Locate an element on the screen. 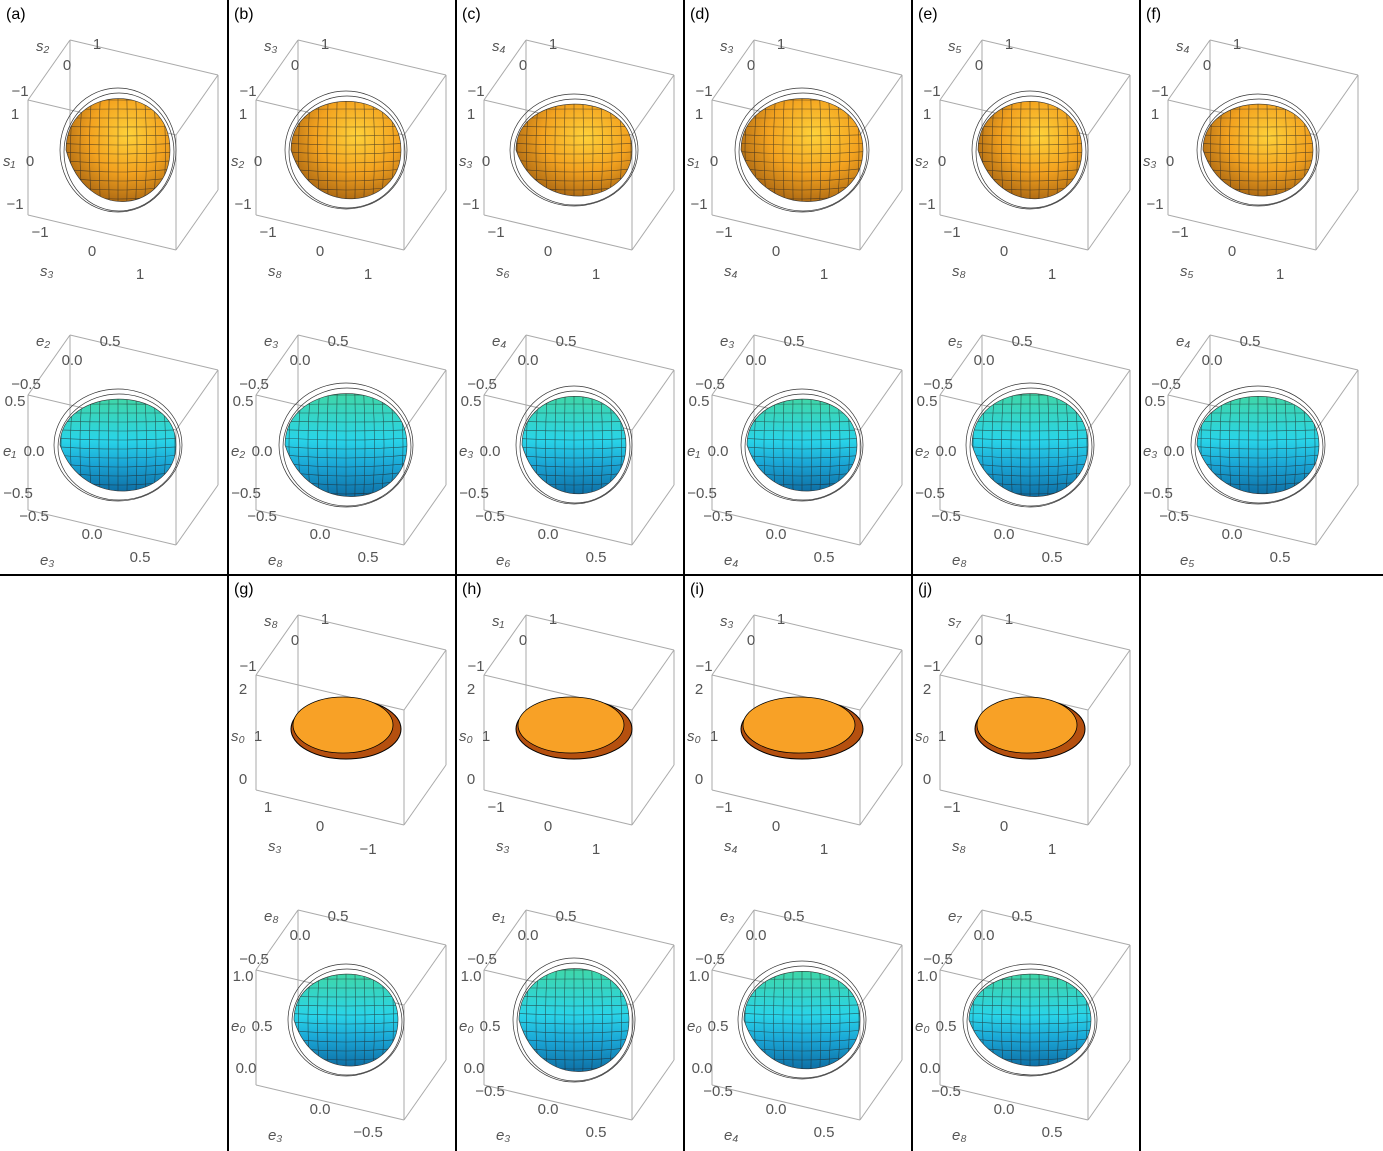 This screenshot has width=1383, height=1151. axis-label: e₄ is located at coordinates (499, 341).